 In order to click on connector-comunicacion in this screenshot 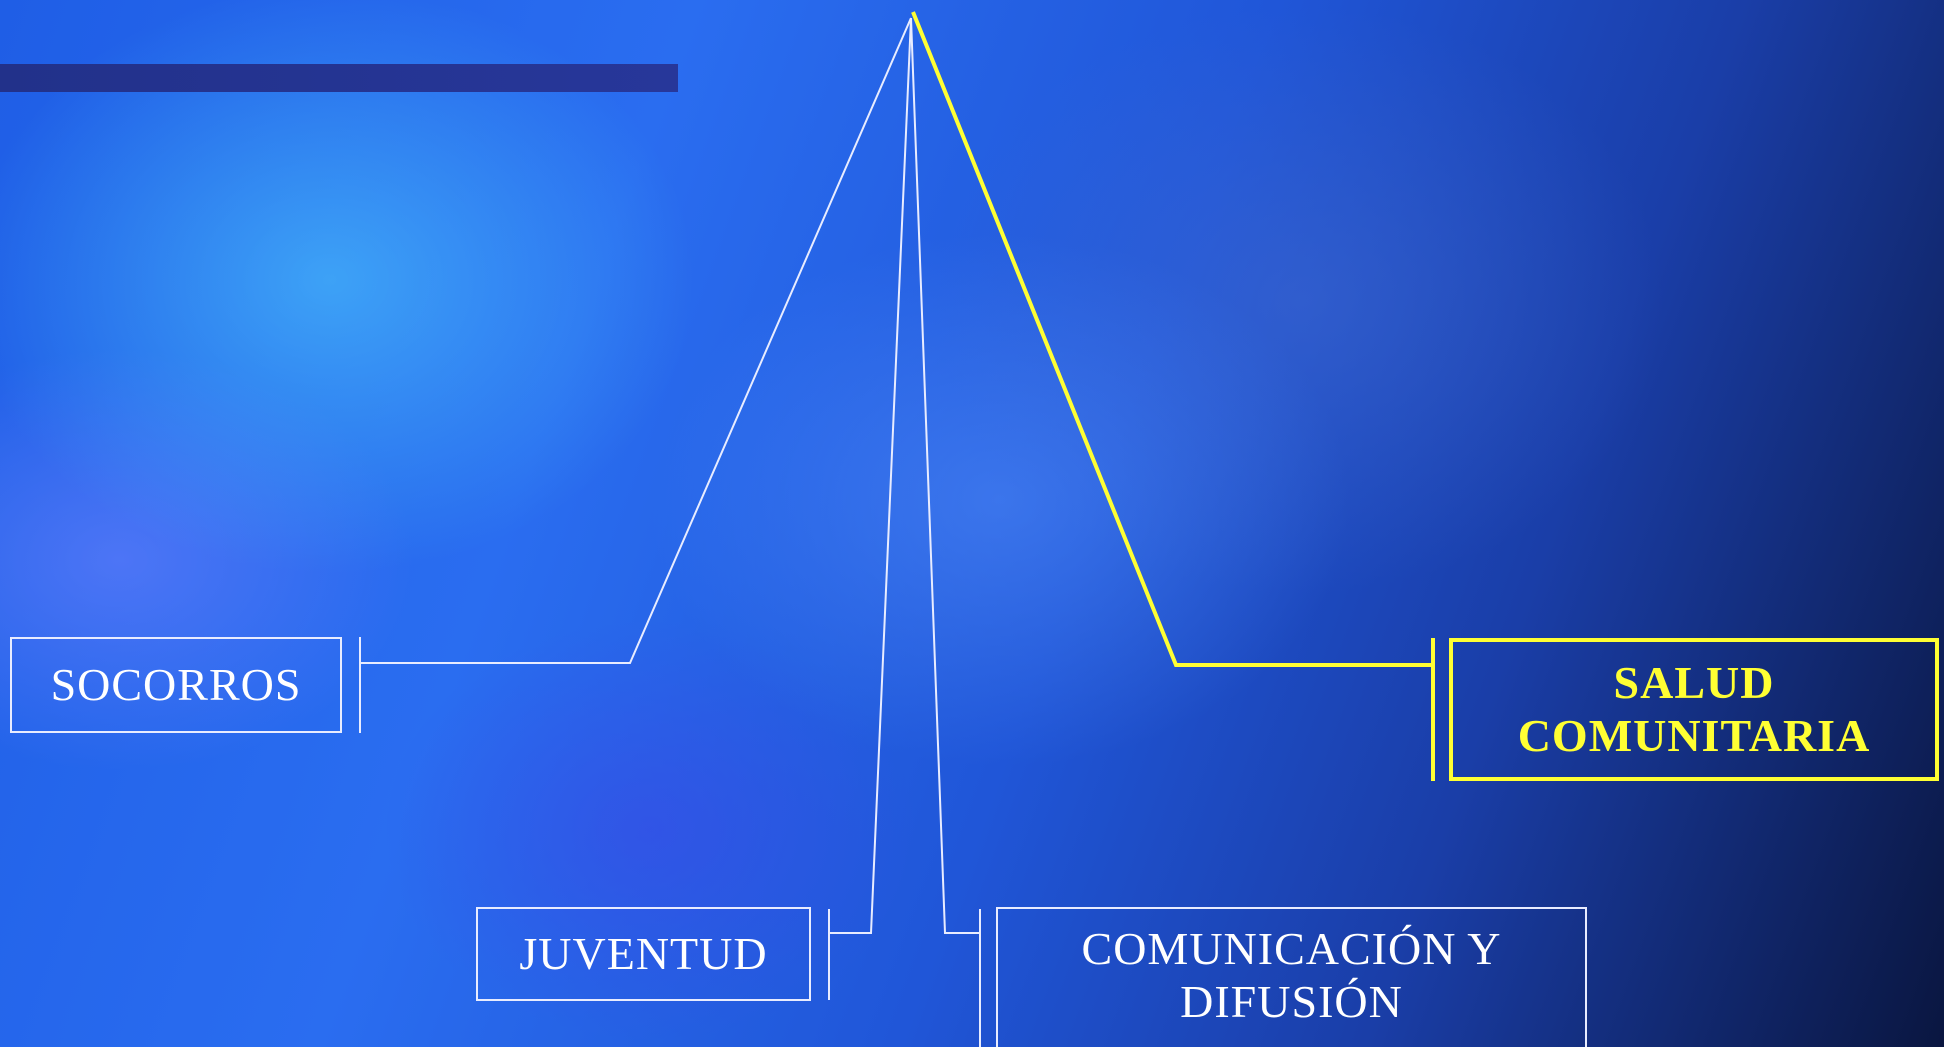, I will do `click(945, 475)`.